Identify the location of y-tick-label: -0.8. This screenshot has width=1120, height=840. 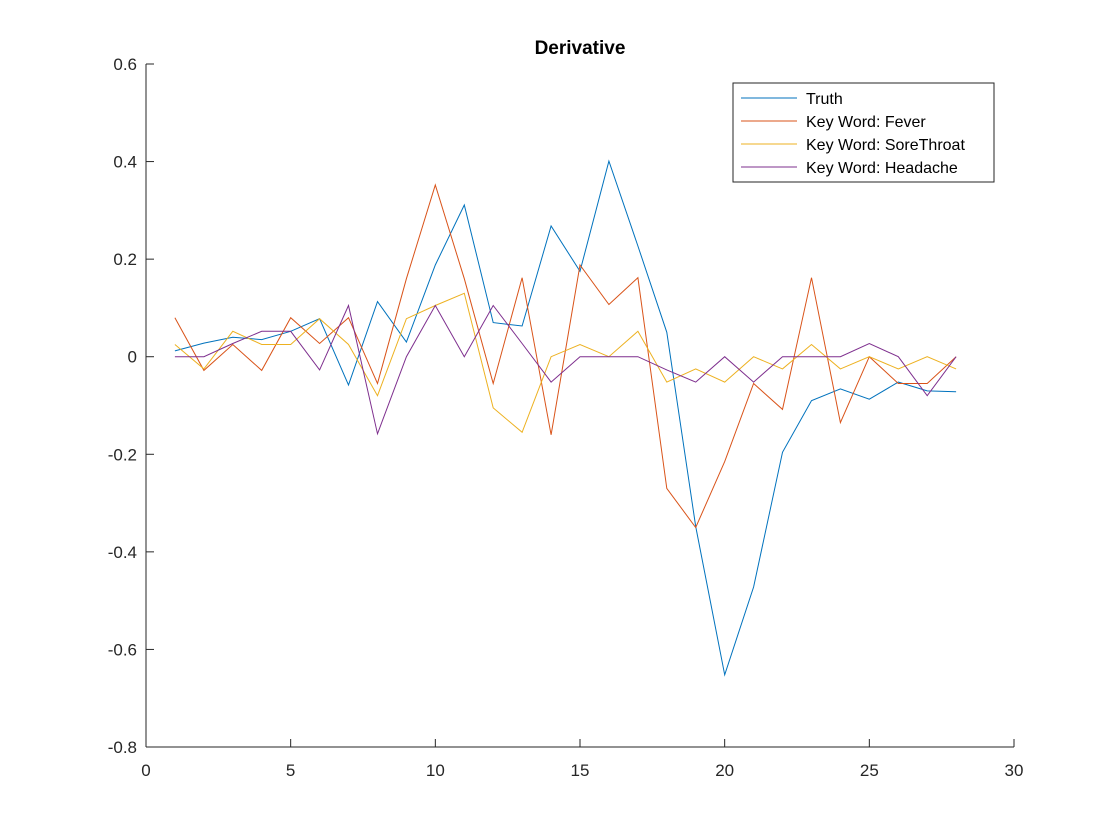
(122, 747).